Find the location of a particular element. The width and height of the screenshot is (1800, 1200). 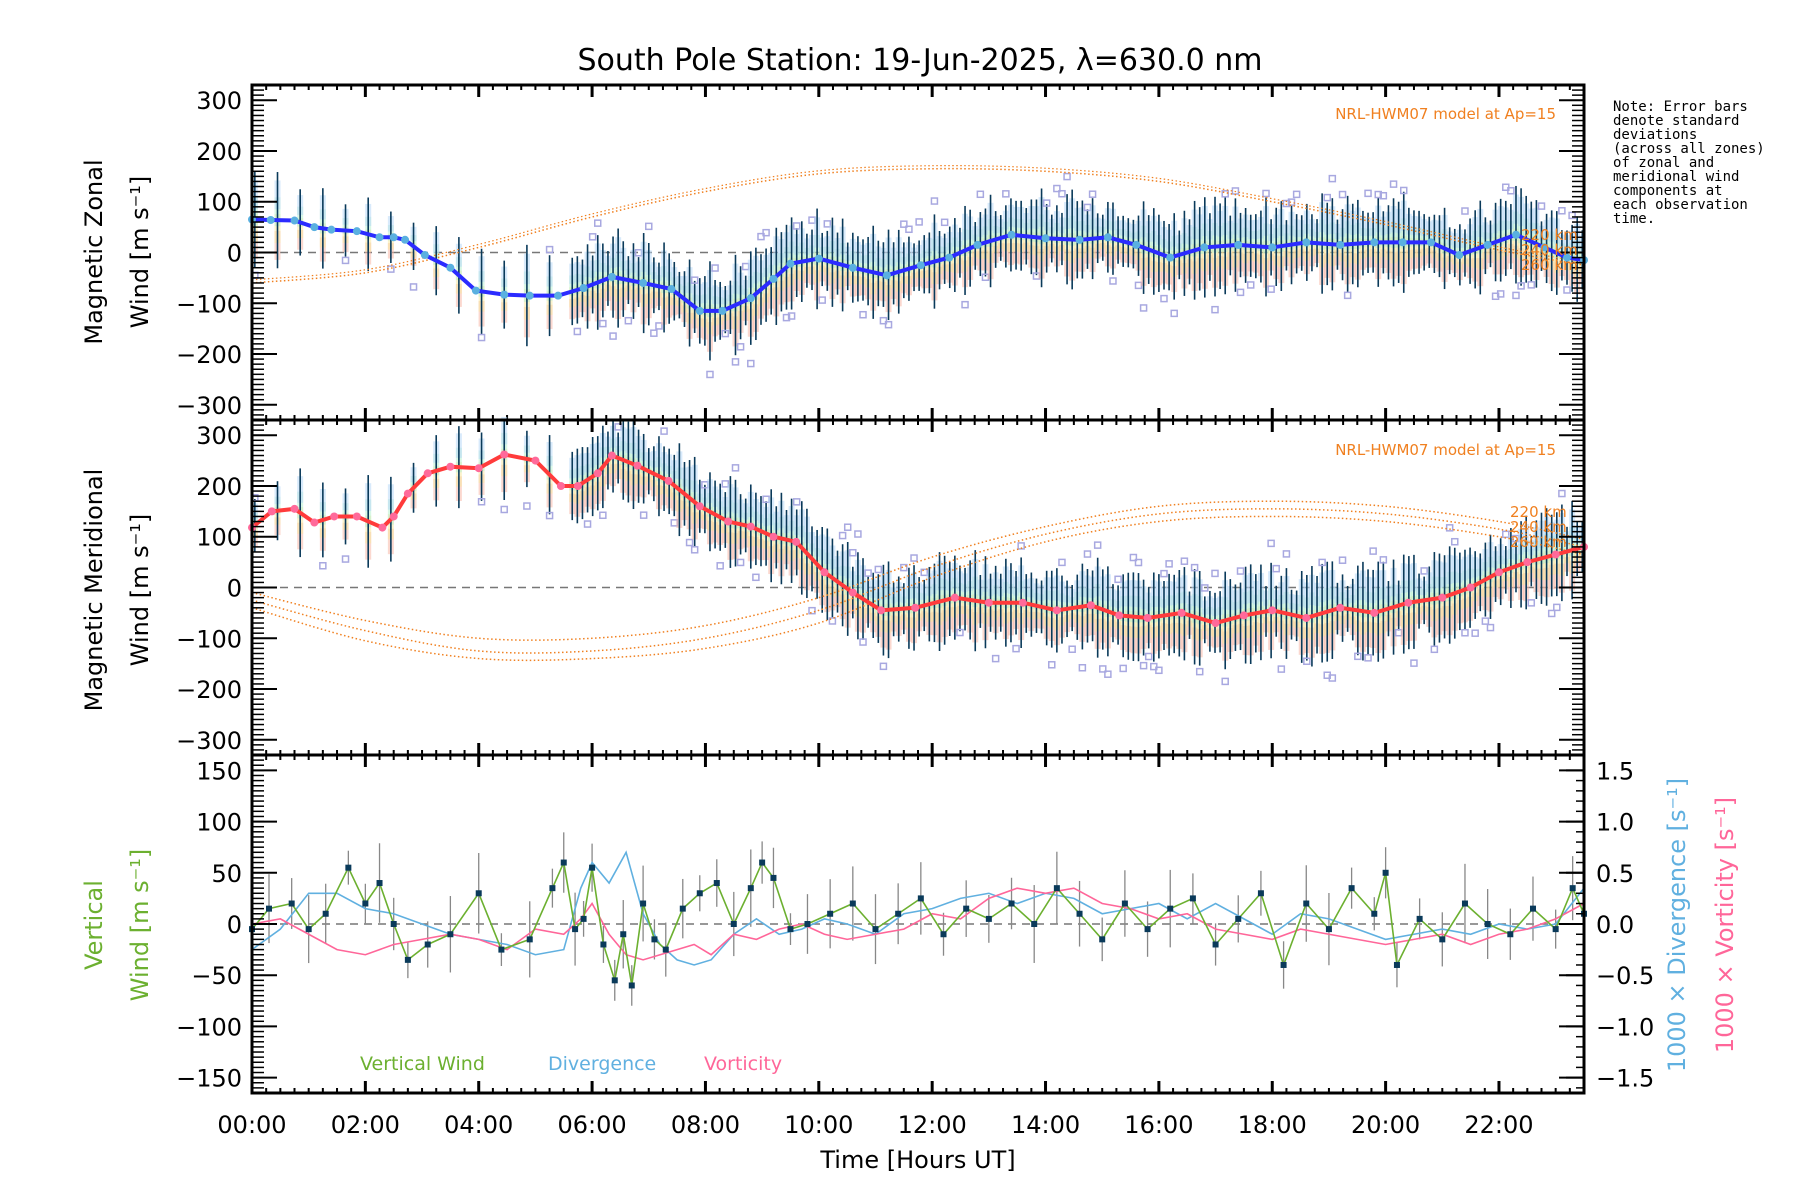

note-line: meridional wind is located at coordinates (1676, 177).